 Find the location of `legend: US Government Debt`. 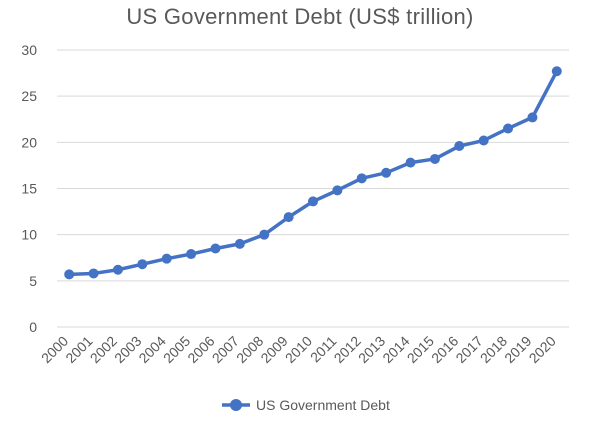

legend: US Government Debt is located at coordinates (306, 405).